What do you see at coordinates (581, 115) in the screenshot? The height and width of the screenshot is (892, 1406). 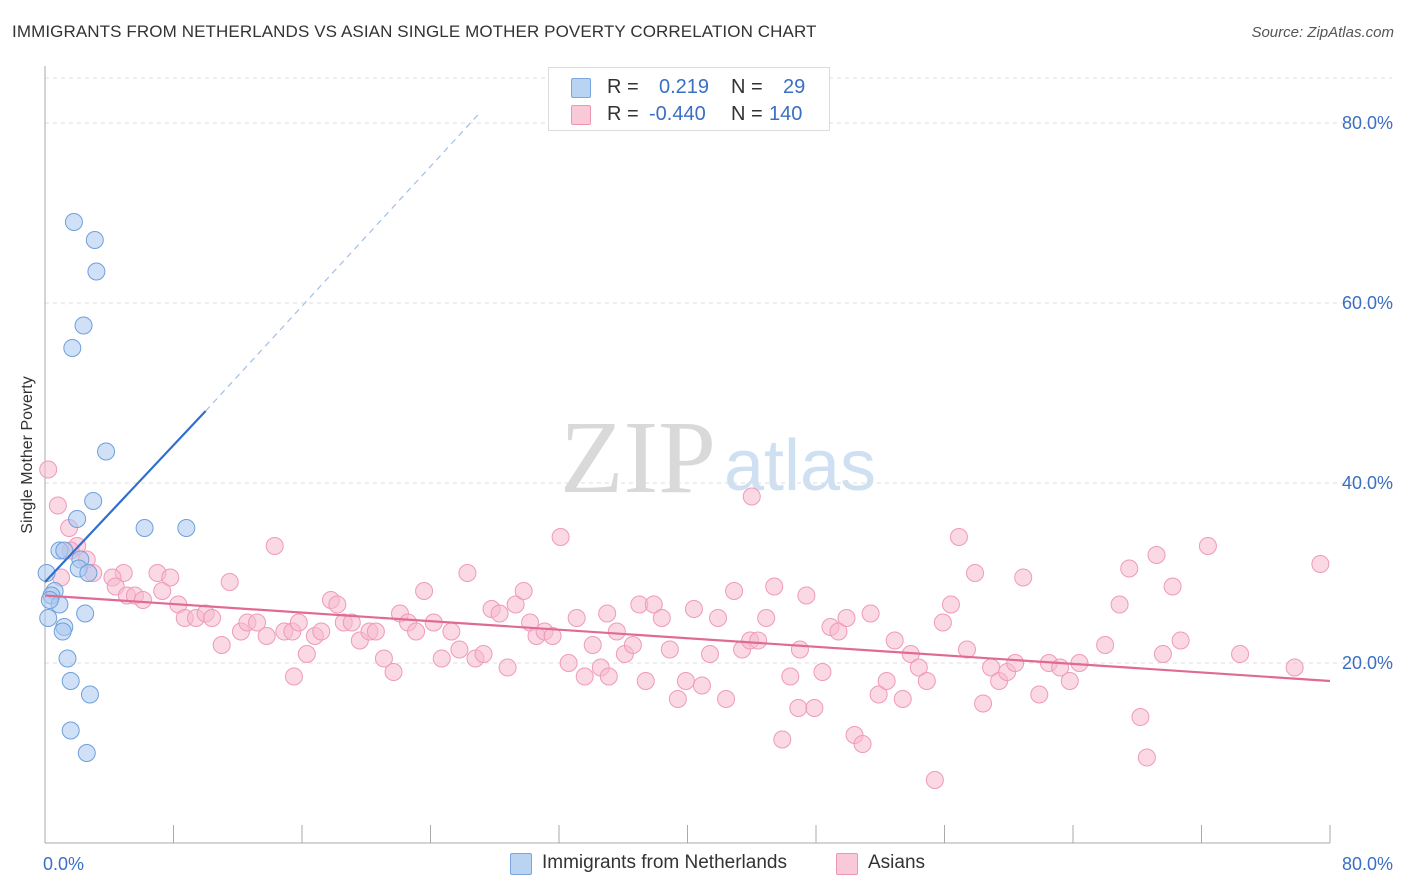 I see `legend-swatch-pink` at bounding box center [581, 115].